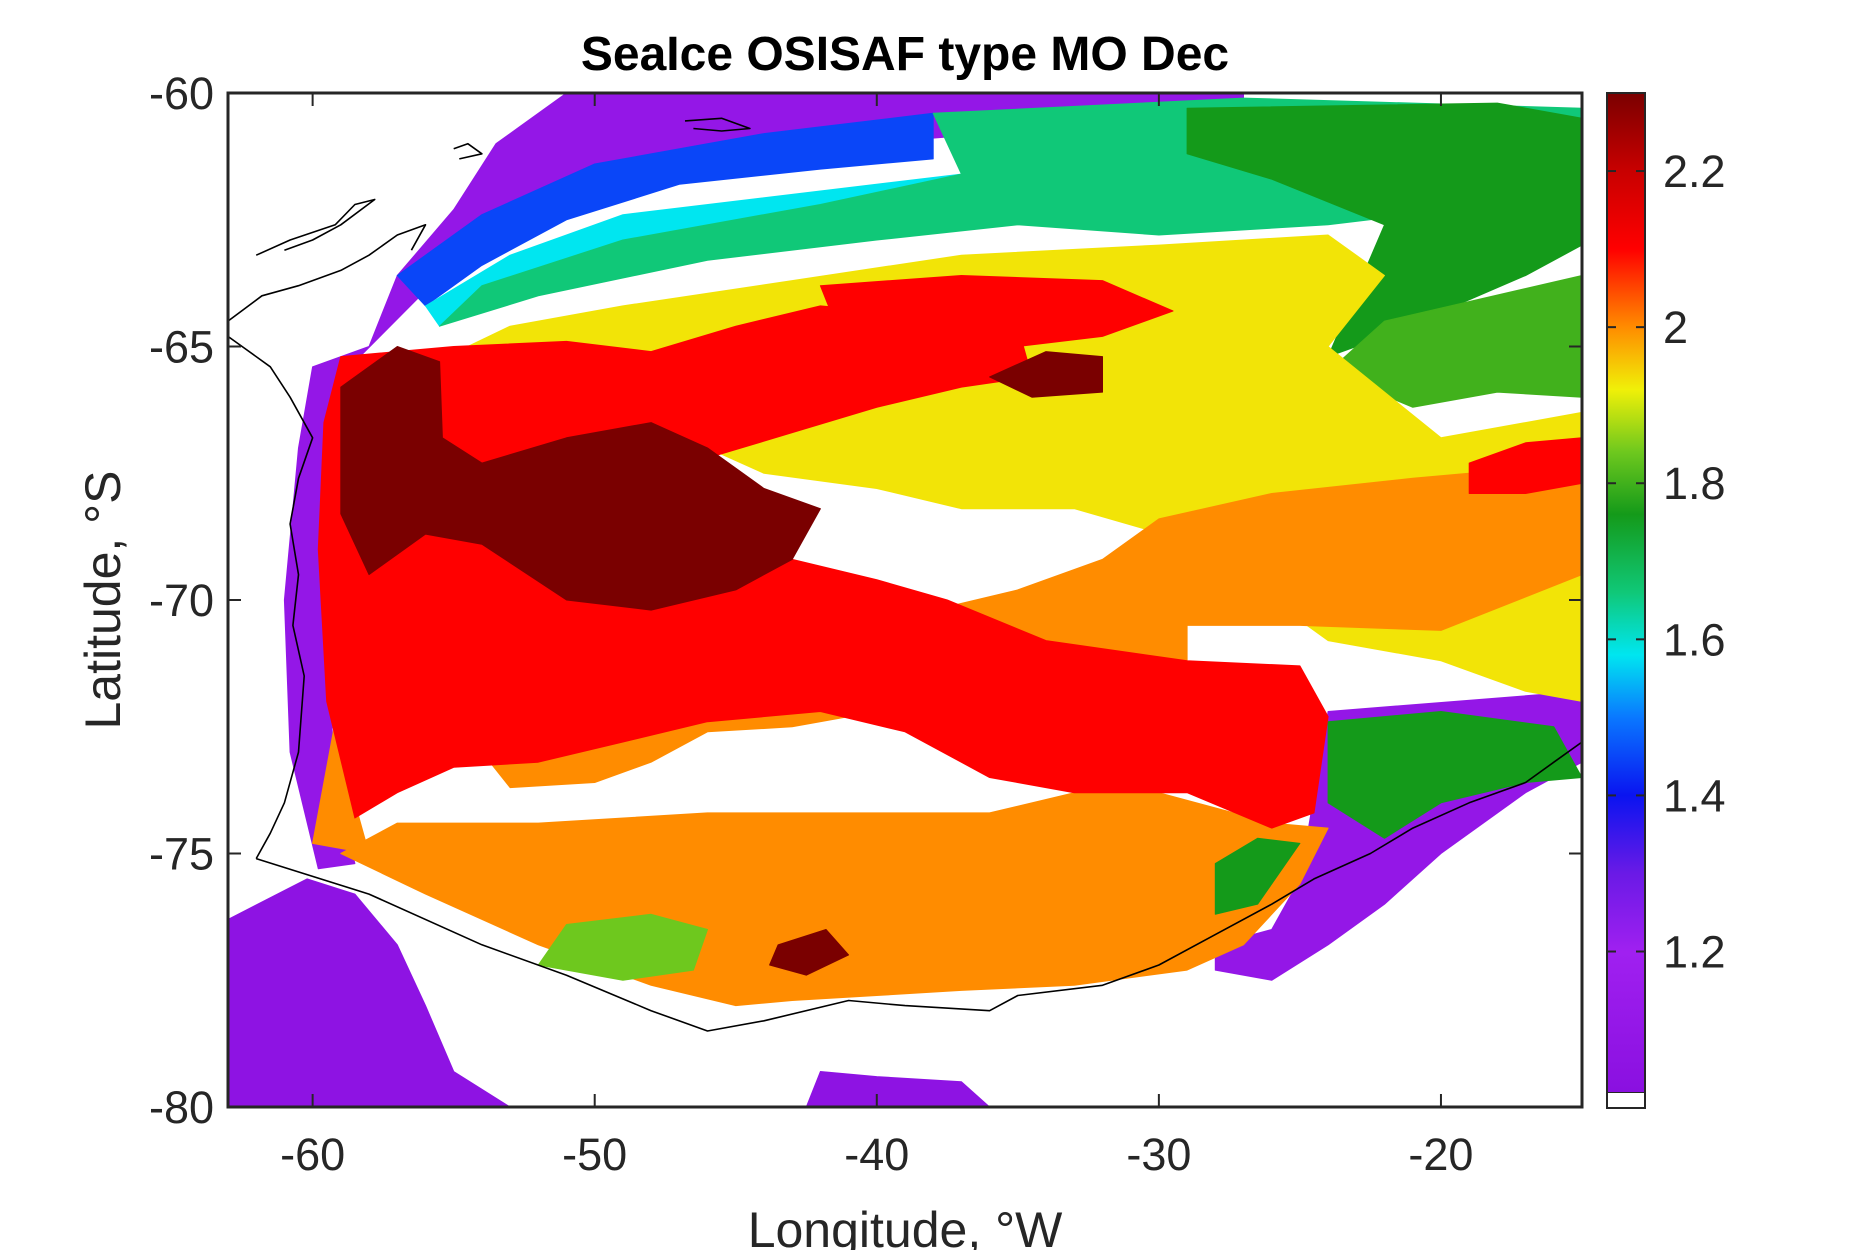 The image size is (1875, 1250). Describe the element at coordinates (1626, 592) in the screenshot. I see `colorbar-gradient` at that location.